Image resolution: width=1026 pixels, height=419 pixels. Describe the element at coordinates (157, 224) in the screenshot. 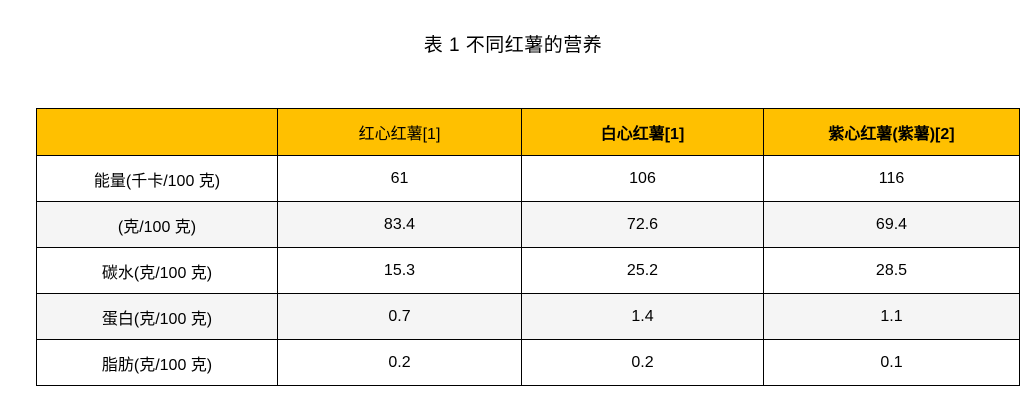

I see `row-label: (克/100 克)` at that location.